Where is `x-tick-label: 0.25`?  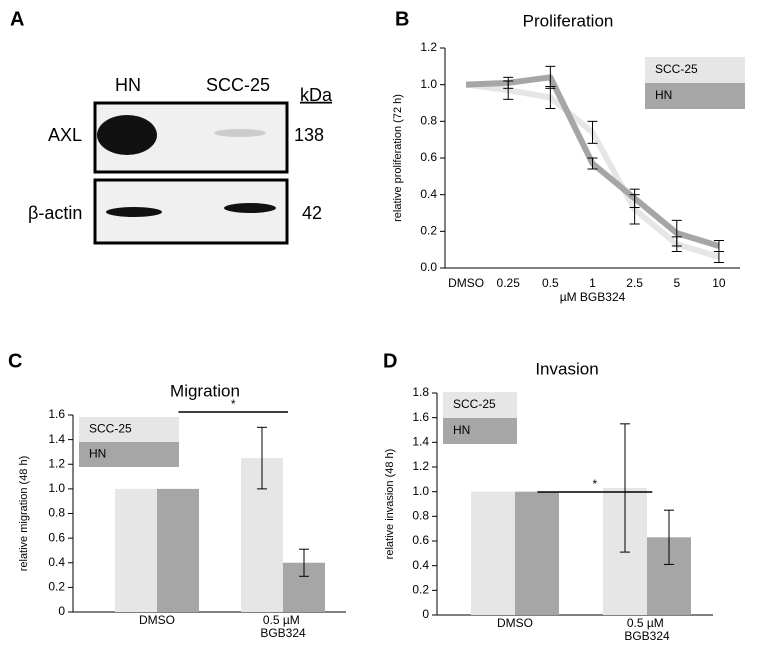
x-tick-label: 0.25 is located at coordinates (509, 283).